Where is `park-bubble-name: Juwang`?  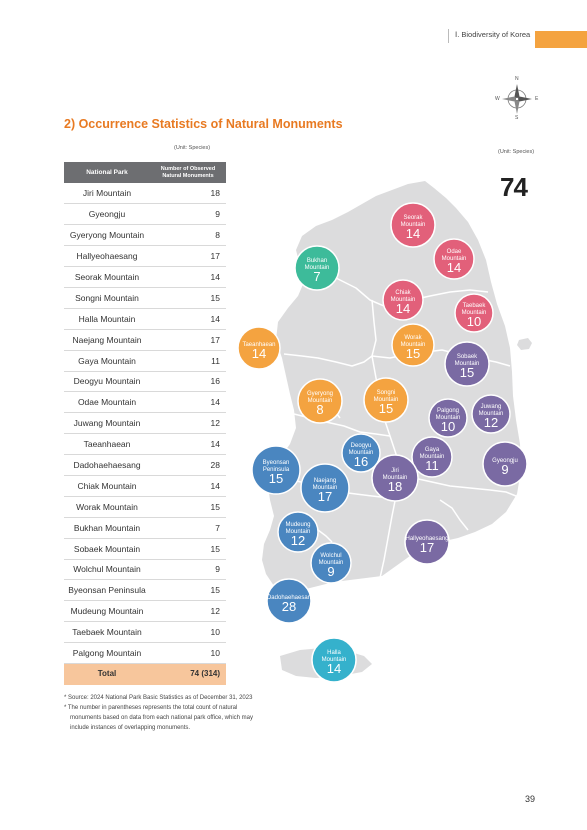
park-bubble-name: Juwang is located at coordinates (491, 407).